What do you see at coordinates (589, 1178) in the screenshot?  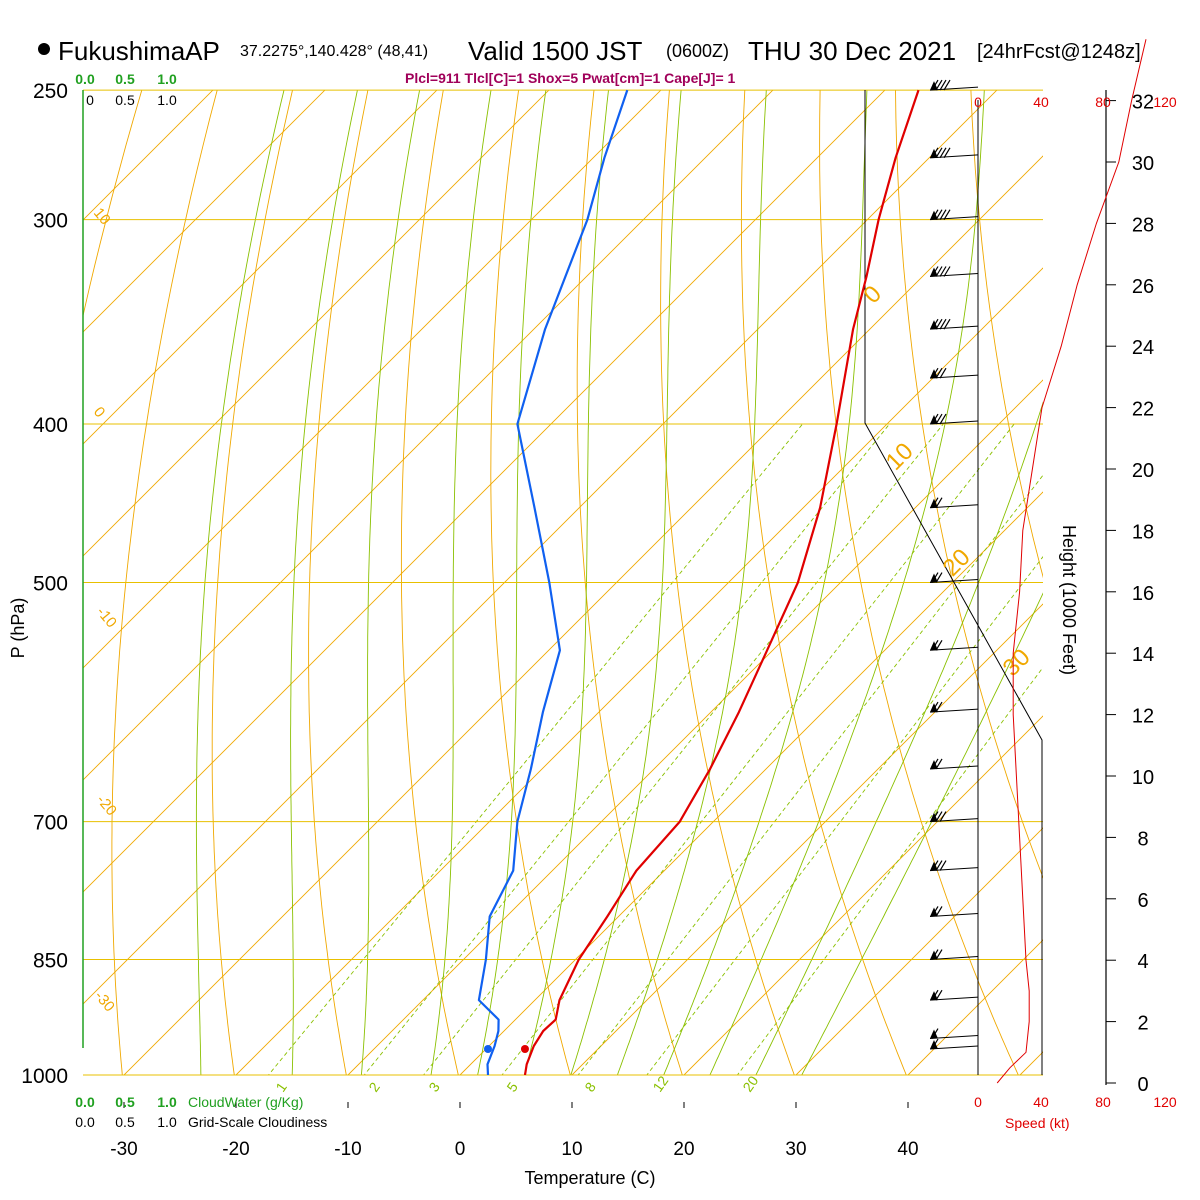 I see `x-axis-title: Temperature (C)` at bounding box center [589, 1178].